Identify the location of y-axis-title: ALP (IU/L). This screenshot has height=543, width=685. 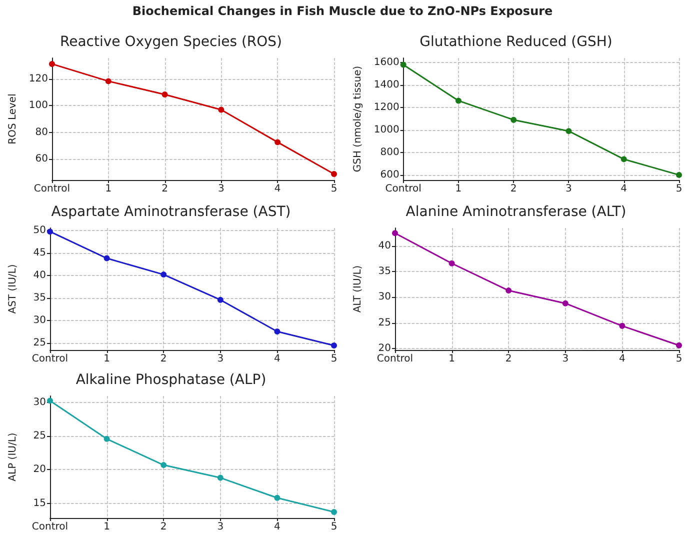
(13, 457).